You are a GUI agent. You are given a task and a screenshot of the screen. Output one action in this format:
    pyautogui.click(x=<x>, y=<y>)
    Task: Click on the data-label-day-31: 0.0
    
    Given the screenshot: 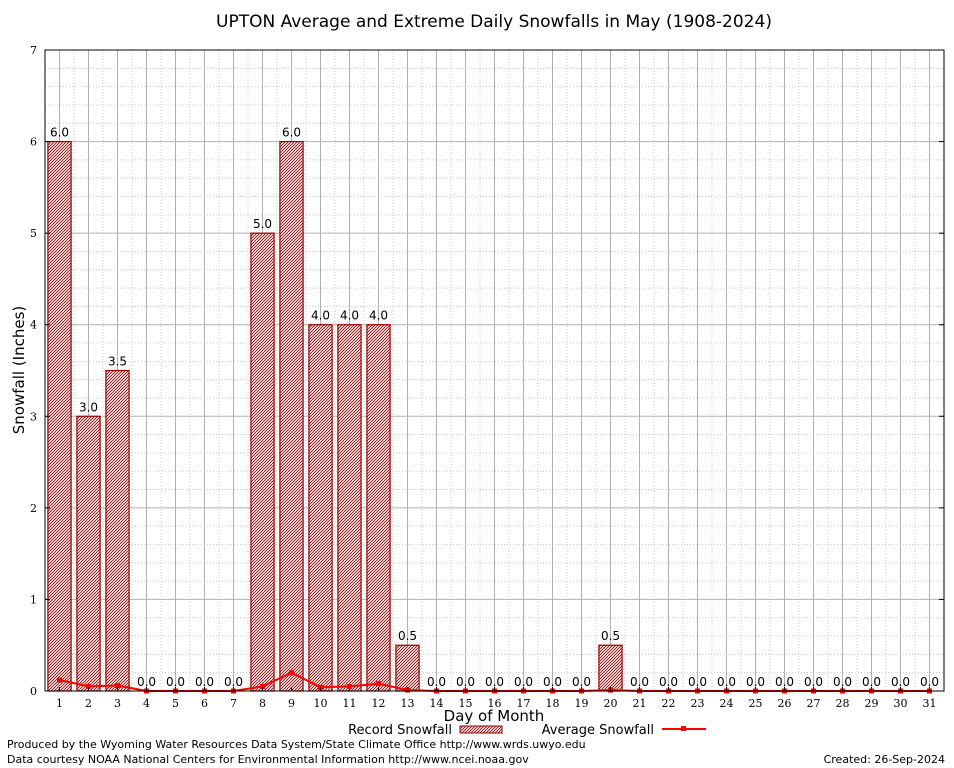 What is the action you would take?
    pyautogui.click(x=929, y=682)
    